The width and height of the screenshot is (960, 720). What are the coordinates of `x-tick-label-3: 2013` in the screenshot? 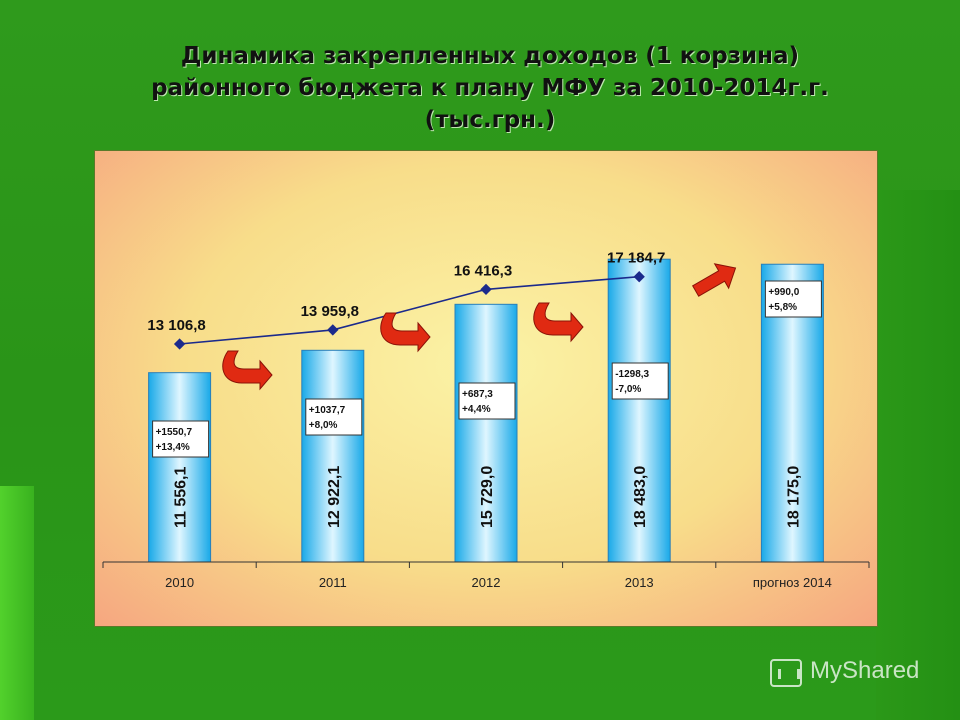 It's located at (639, 582).